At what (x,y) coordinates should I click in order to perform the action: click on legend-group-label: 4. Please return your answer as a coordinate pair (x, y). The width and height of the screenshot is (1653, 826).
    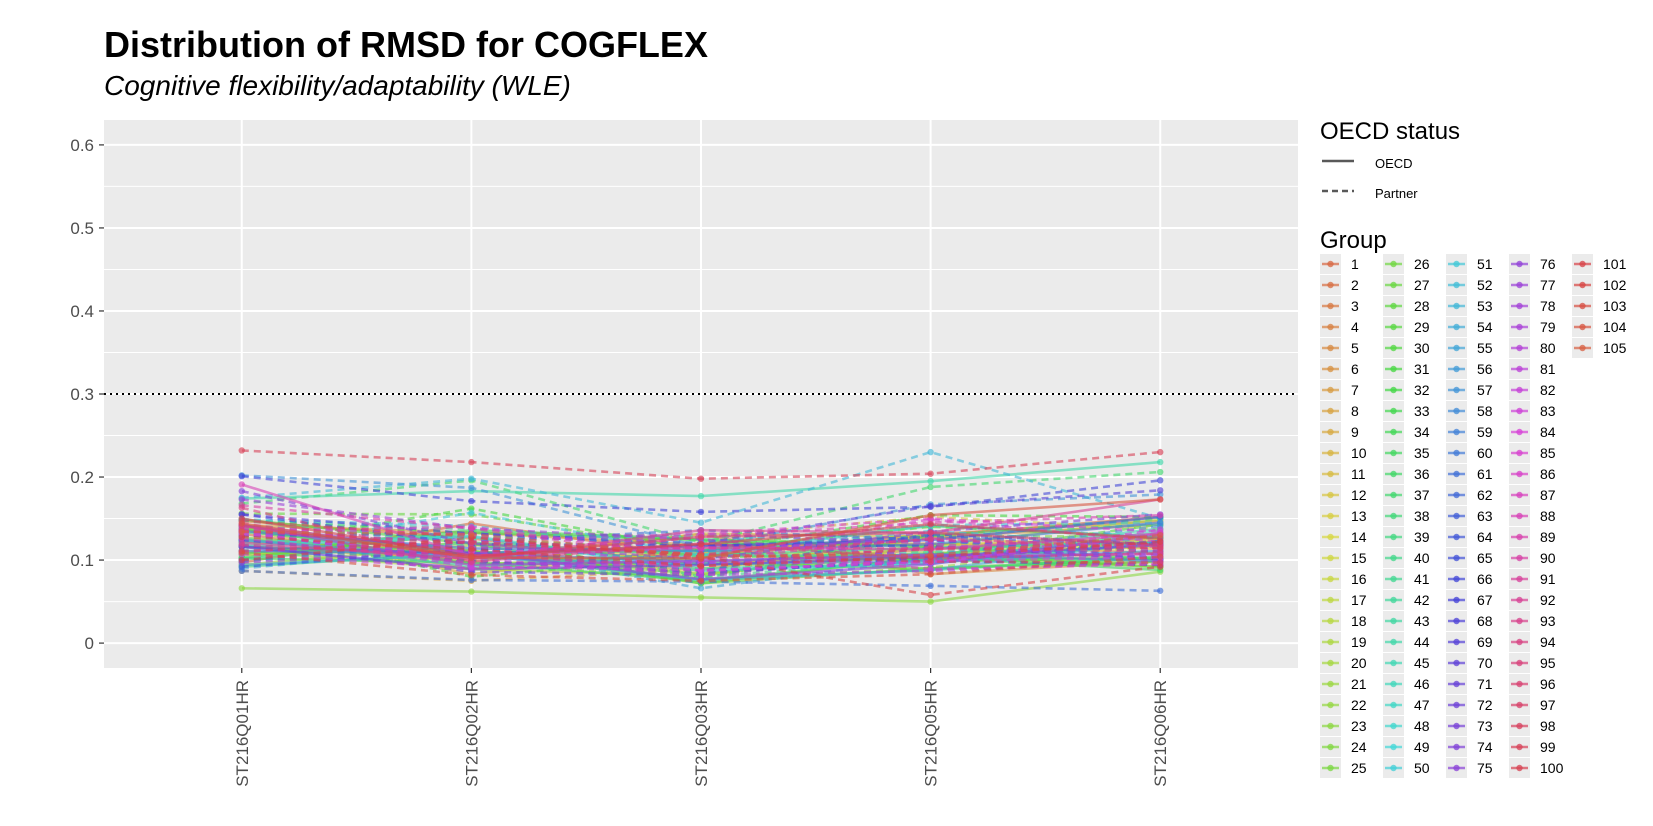
    Looking at the image, I should click on (1355, 327).